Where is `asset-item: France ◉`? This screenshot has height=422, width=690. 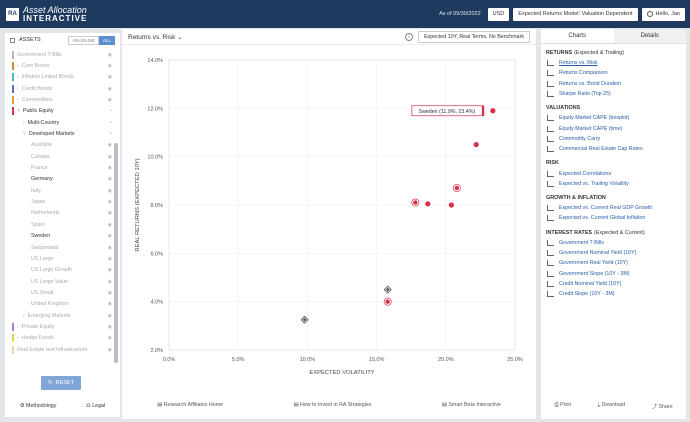 asset-item: France ◉ is located at coordinates (61, 167).